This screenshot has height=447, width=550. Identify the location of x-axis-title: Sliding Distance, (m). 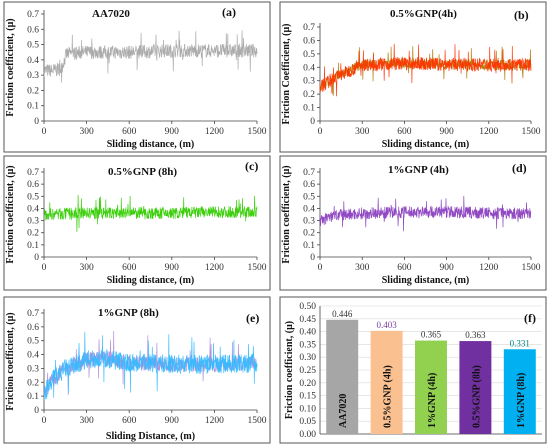
(150, 436).